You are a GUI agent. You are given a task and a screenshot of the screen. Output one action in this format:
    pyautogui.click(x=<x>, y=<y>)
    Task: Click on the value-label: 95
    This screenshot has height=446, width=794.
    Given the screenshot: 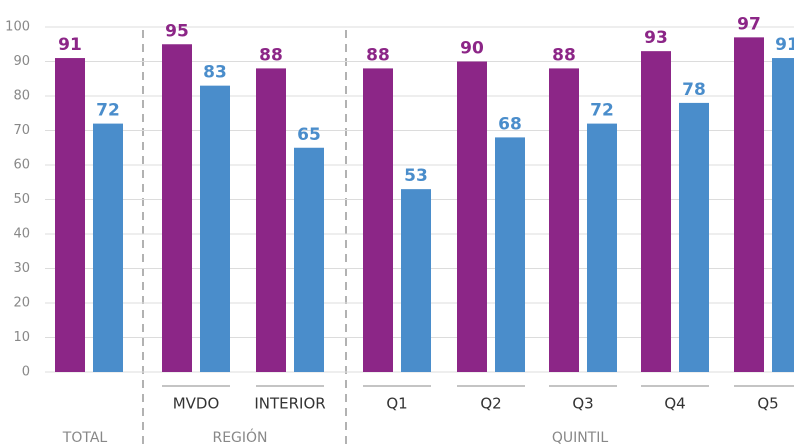 What is the action you would take?
    pyautogui.click(x=177, y=31)
    